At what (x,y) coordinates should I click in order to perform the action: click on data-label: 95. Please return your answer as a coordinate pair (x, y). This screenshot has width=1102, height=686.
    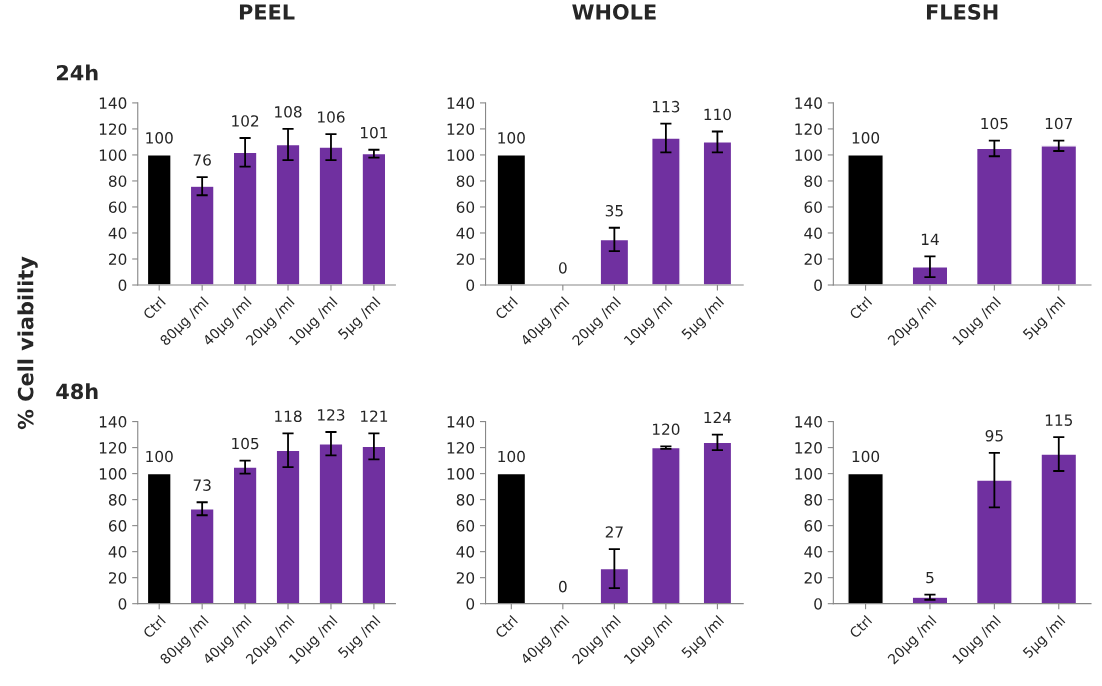
    Looking at the image, I should click on (994, 435).